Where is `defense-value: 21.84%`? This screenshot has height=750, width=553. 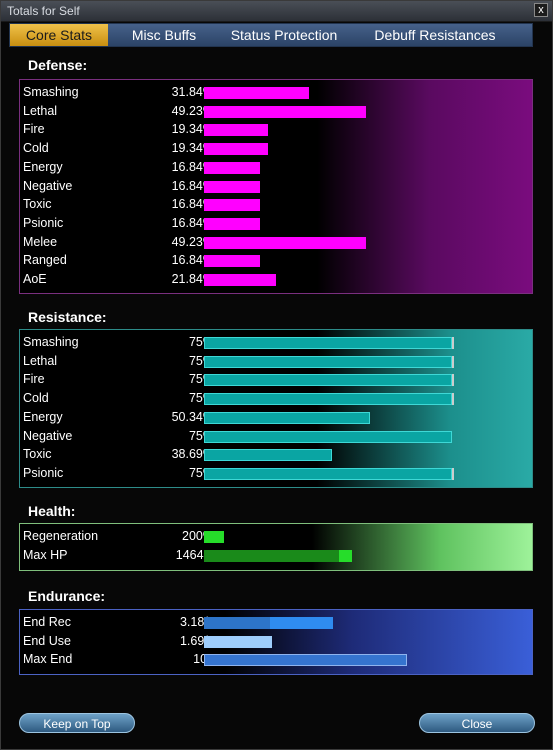
defense-value: 21.84% is located at coordinates (192, 279).